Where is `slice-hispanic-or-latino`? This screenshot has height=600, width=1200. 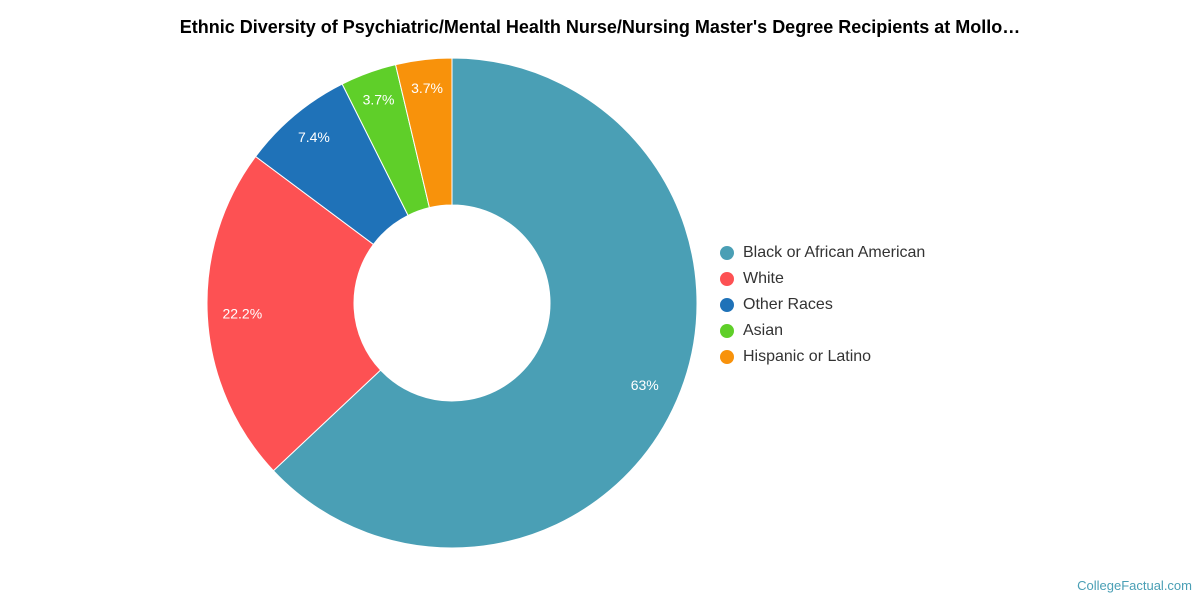
slice-hispanic-or-latino is located at coordinates (423, 133).